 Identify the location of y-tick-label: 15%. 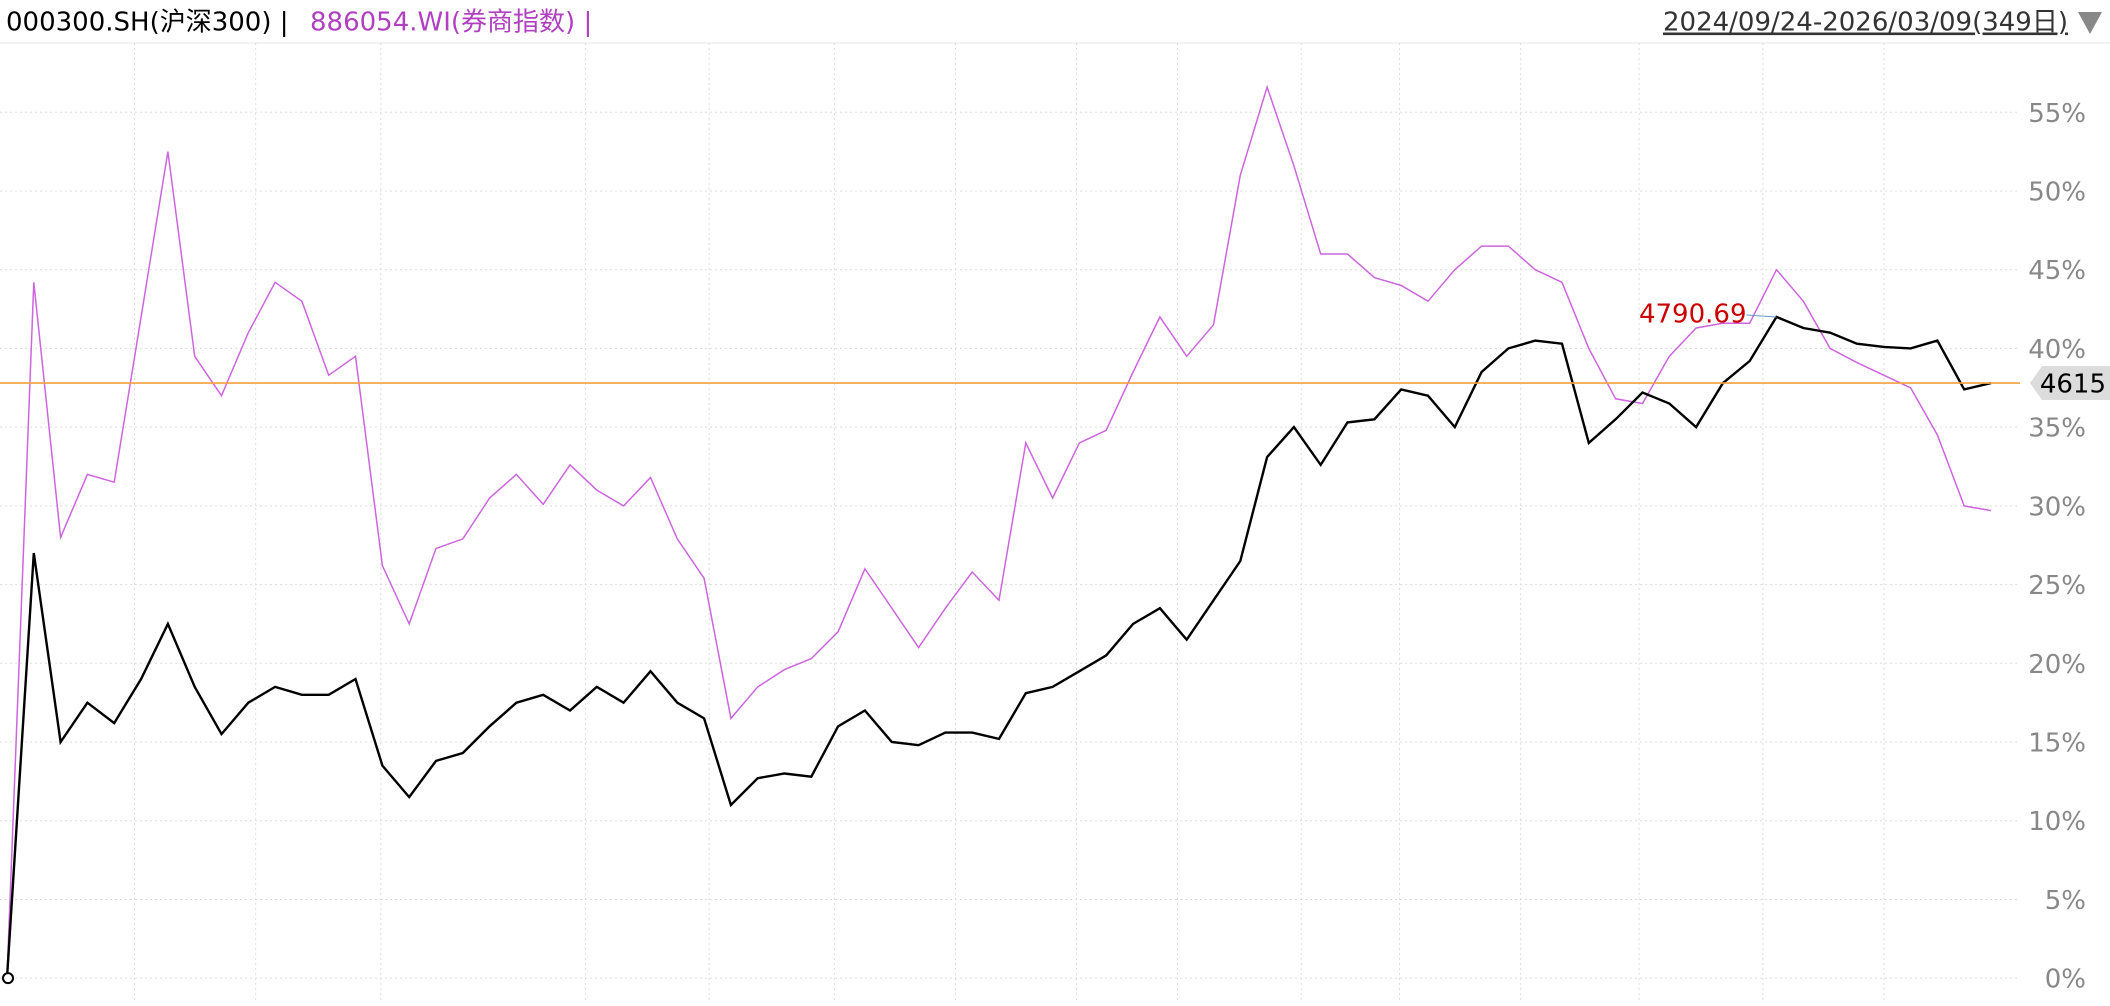
(2057, 744).